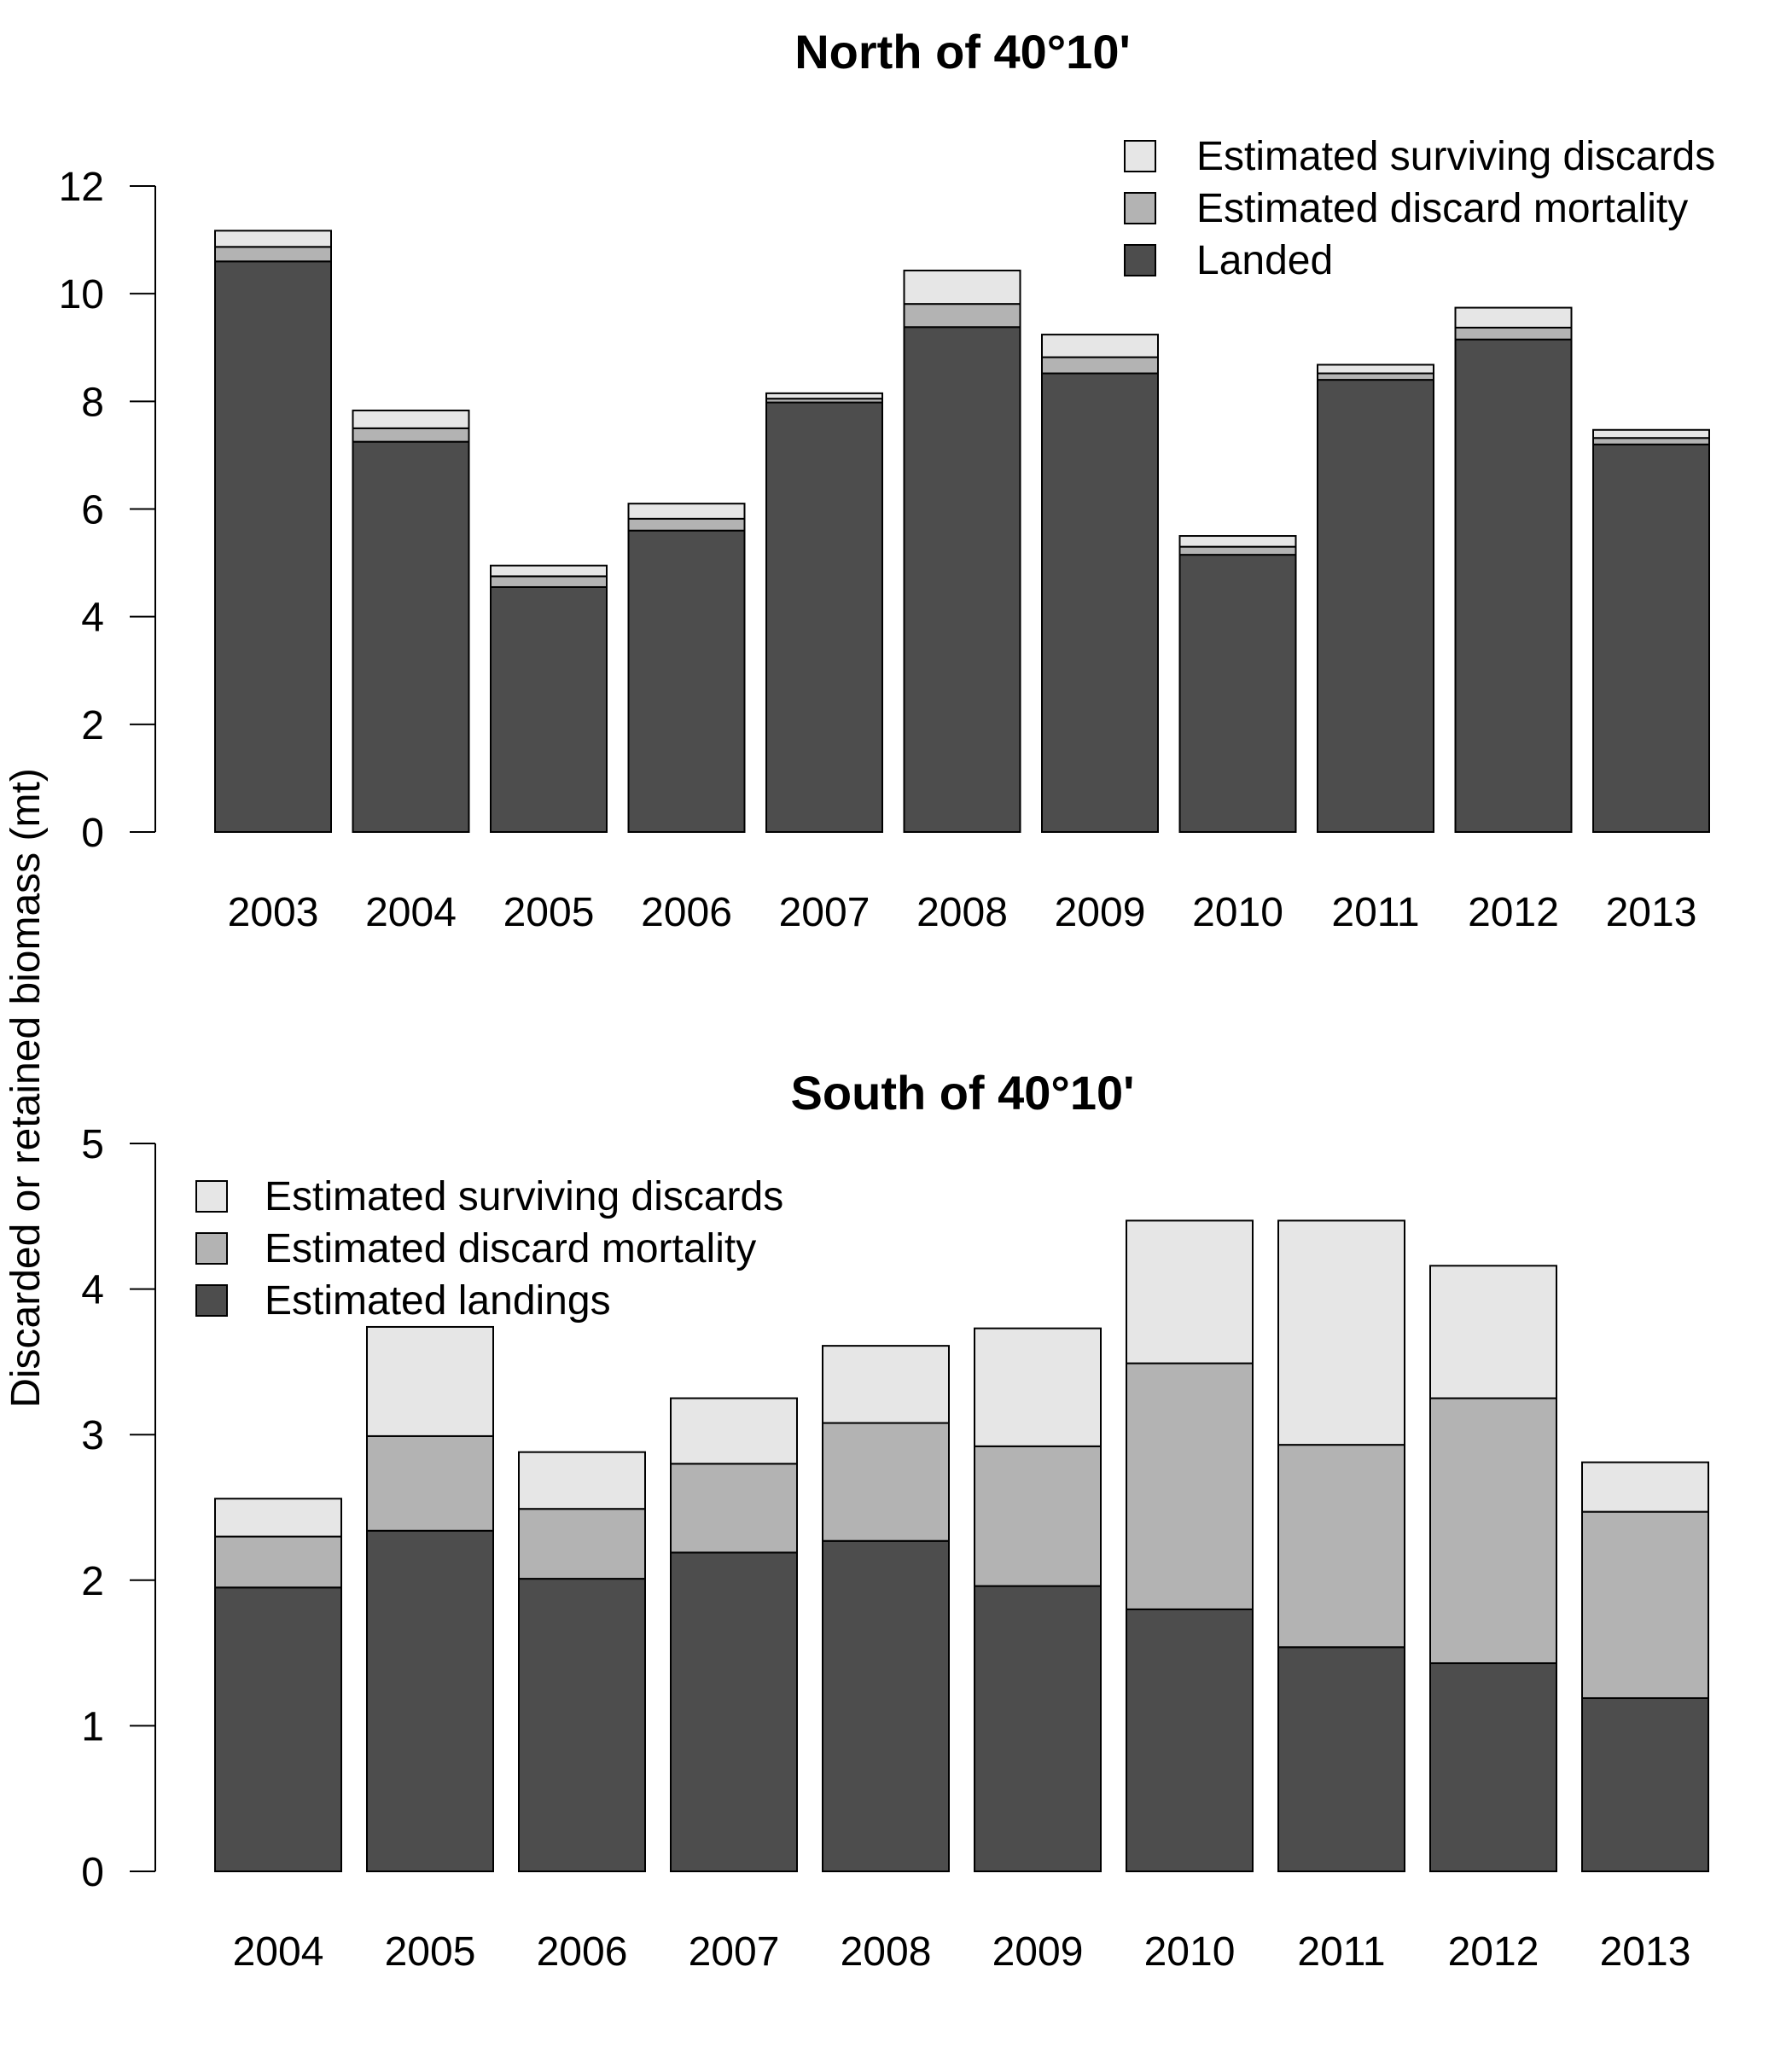 The height and width of the screenshot is (2048, 1792). I want to click on north-y-tick-label-2: 2, so click(92, 725).